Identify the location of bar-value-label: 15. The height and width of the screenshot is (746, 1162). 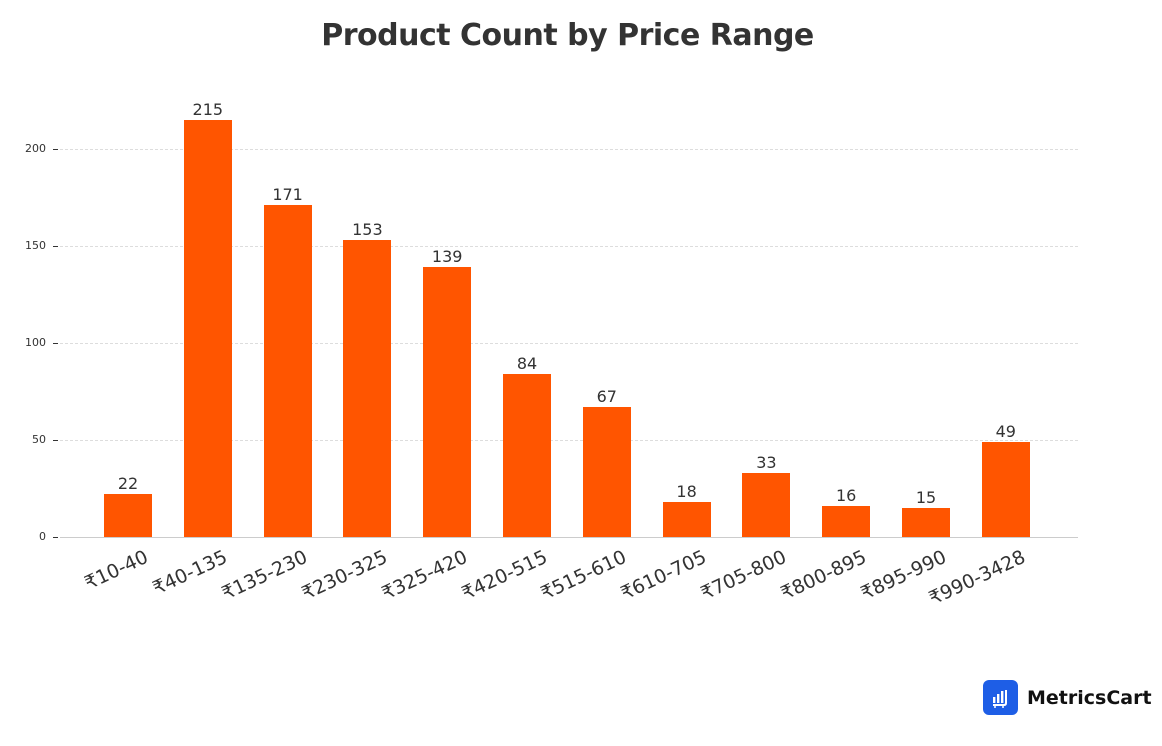
(926, 497).